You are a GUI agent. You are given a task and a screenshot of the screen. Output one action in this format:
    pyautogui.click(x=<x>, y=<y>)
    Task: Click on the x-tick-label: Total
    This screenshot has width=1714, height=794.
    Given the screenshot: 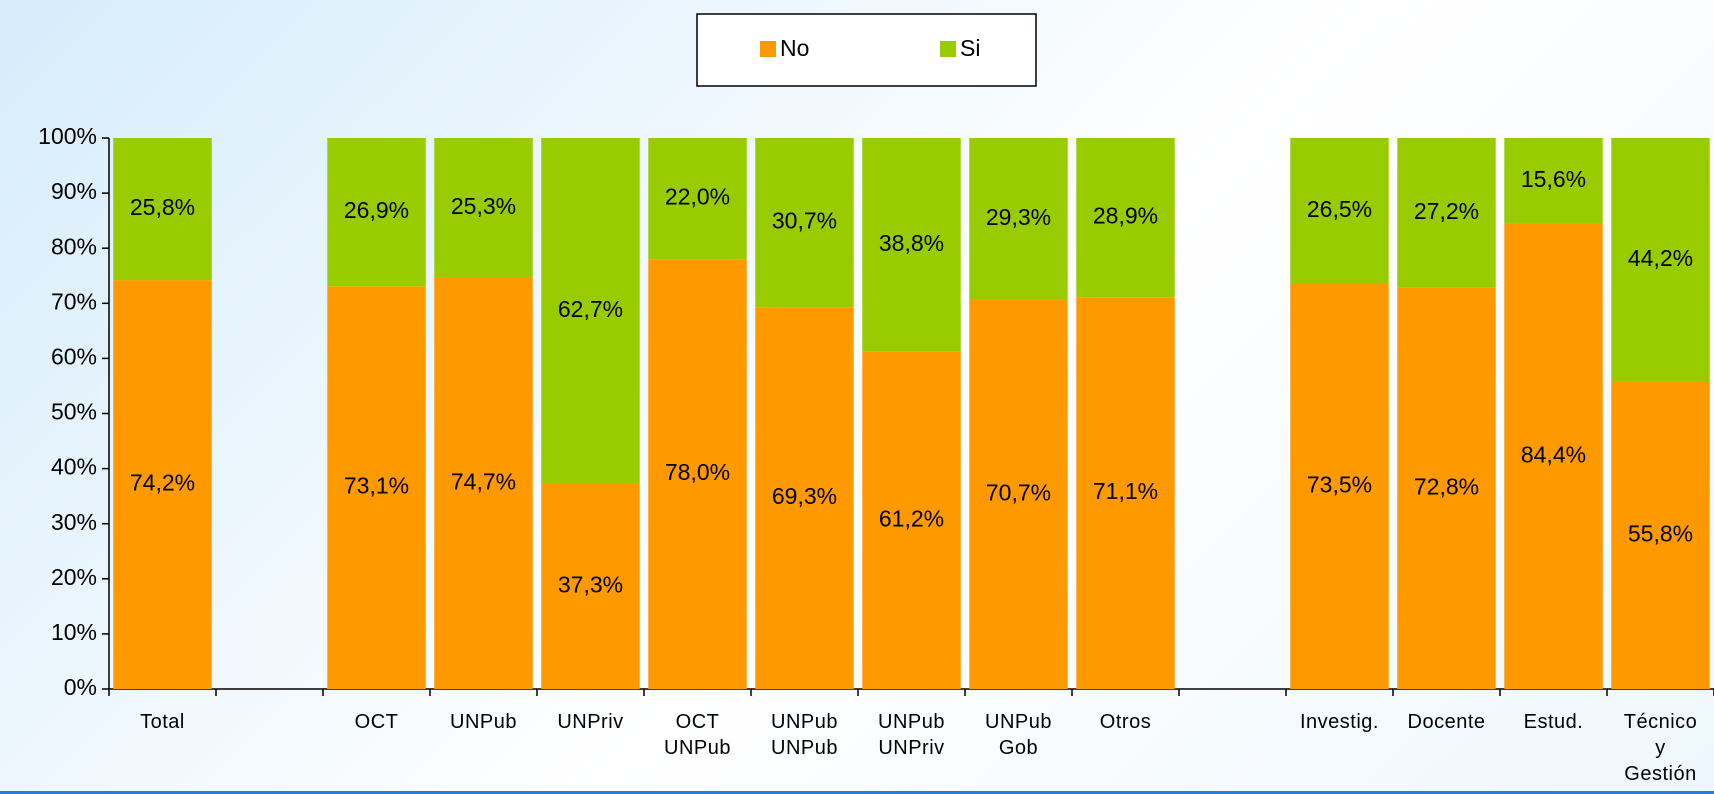 What is the action you would take?
    pyautogui.click(x=162, y=722)
    